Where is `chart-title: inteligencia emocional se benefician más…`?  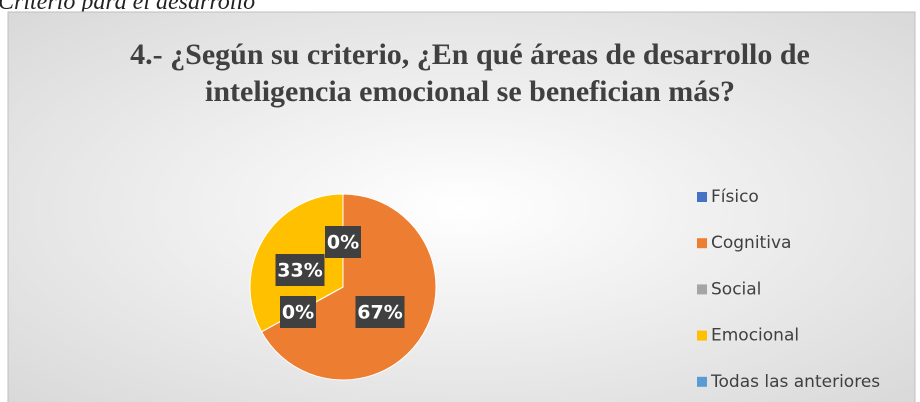 chart-title: inteligencia emocional se benefician más… is located at coordinates (470, 91).